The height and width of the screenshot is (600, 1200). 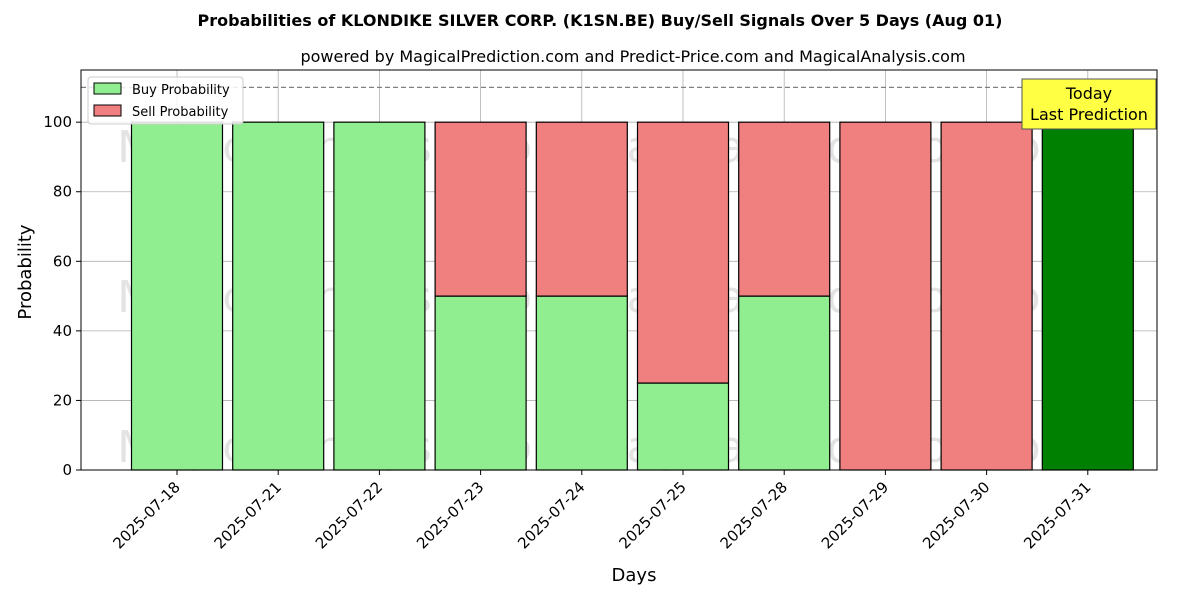 I want to click on legend-box, so click(x=165, y=100).